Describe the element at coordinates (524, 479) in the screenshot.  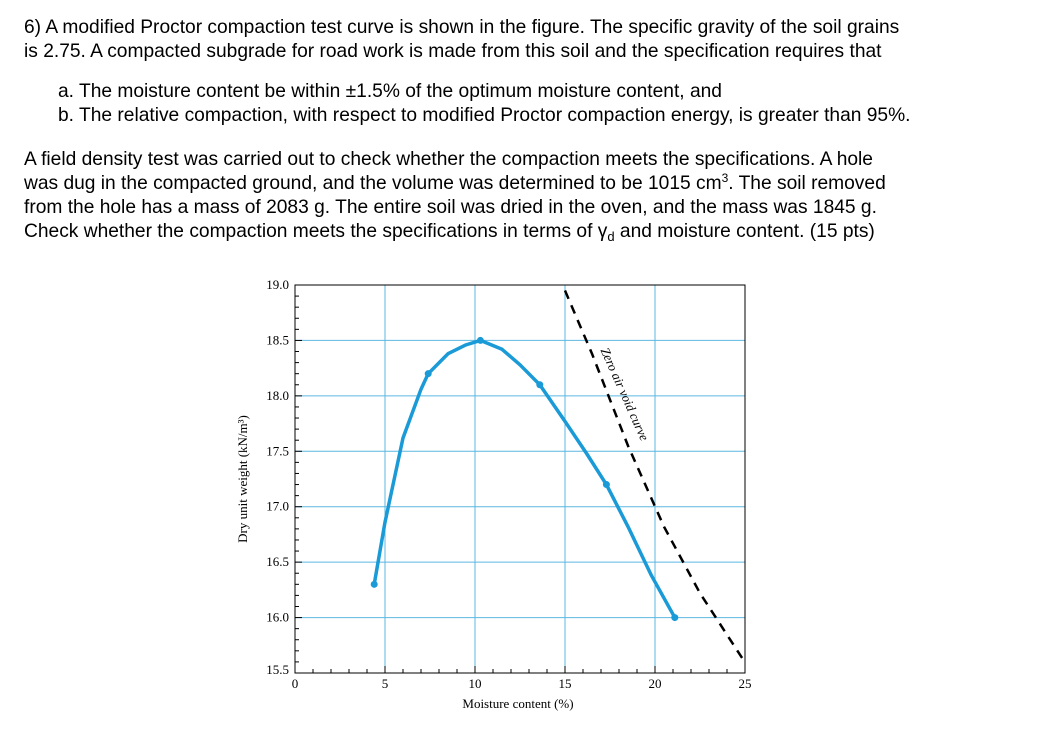
I see `compaction-curve-line` at that location.